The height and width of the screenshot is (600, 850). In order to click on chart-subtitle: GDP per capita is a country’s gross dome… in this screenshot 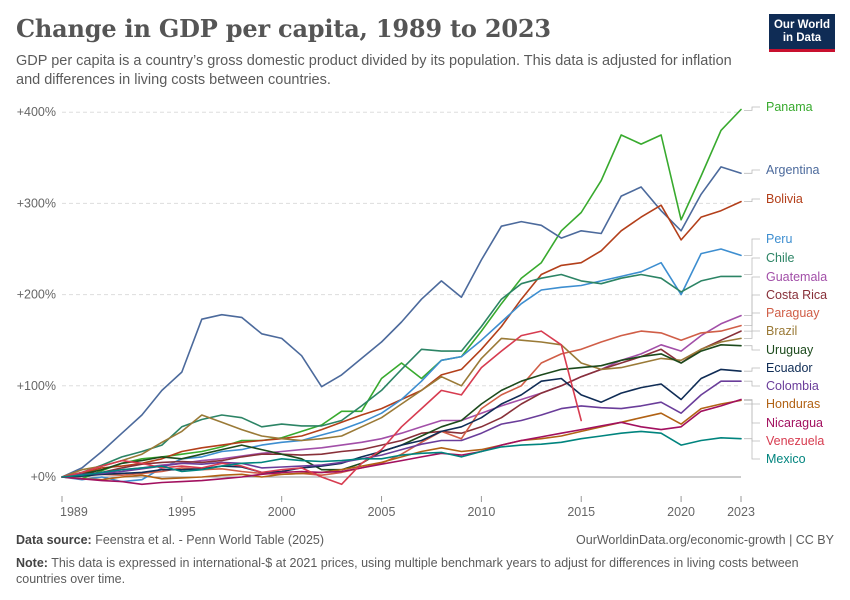, I will do `click(374, 70)`.